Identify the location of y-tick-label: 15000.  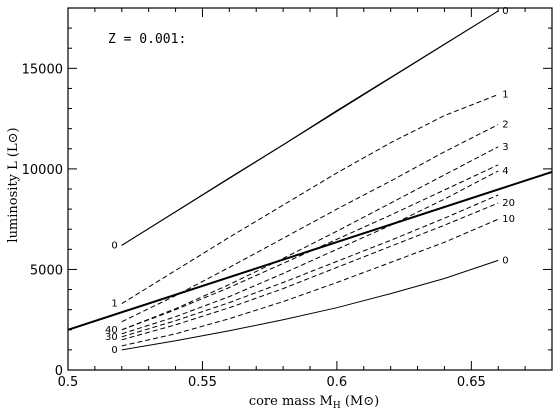
(42, 69).